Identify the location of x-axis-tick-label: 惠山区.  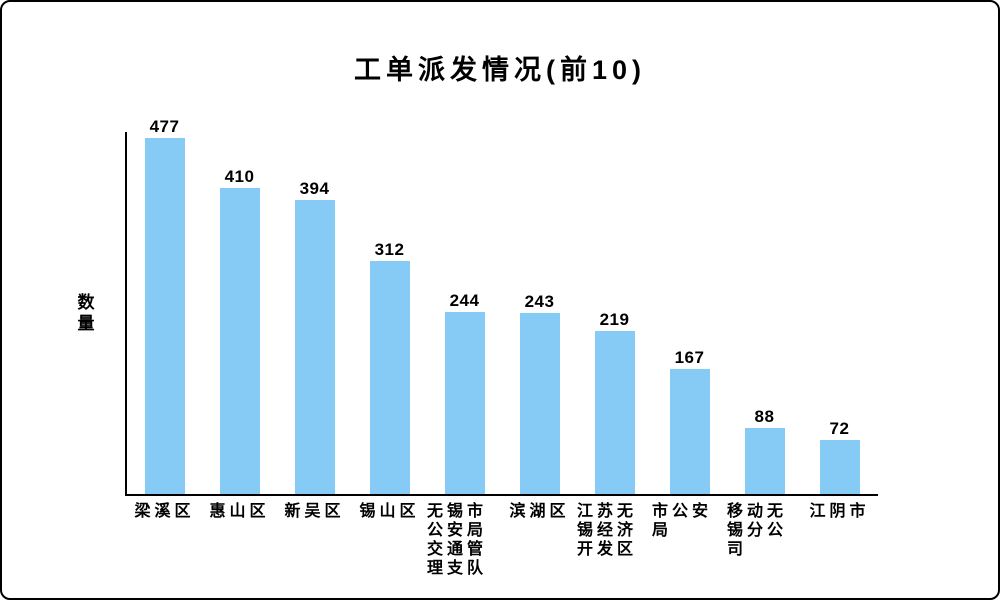
(239, 511).